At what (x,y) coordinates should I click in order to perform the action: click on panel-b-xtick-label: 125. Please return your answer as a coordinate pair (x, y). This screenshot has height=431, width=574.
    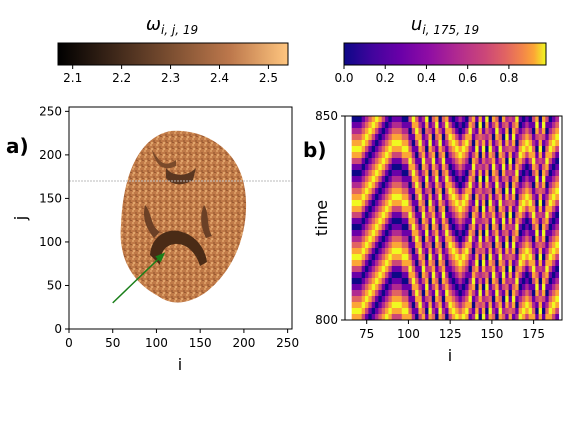
    Looking at the image, I should click on (450, 334).